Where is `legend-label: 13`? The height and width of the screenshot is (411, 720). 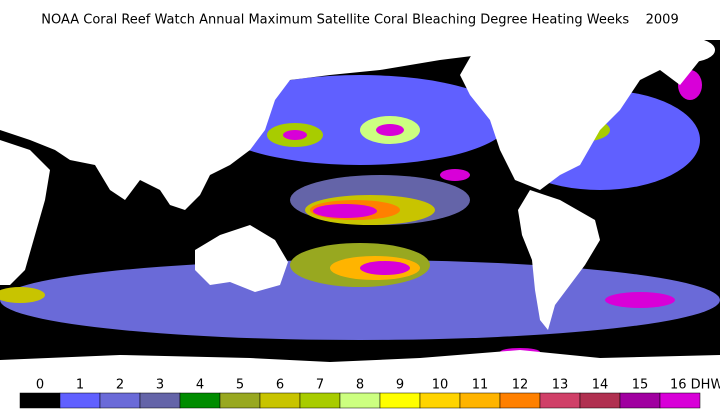
legend-label: 13 is located at coordinates (560, 385).